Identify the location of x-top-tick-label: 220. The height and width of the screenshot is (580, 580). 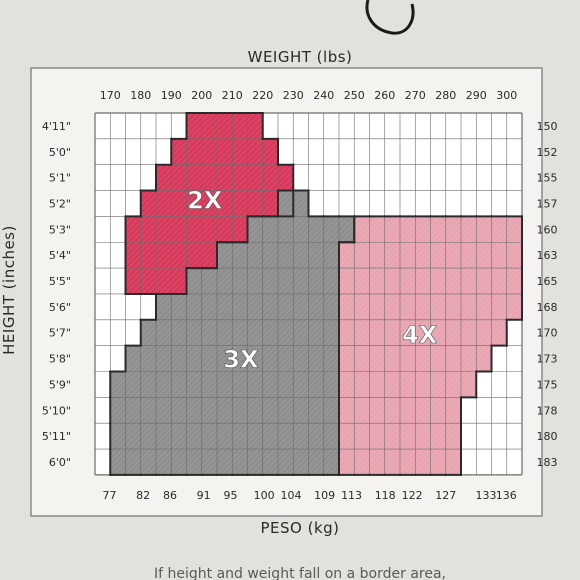
(262, 95).